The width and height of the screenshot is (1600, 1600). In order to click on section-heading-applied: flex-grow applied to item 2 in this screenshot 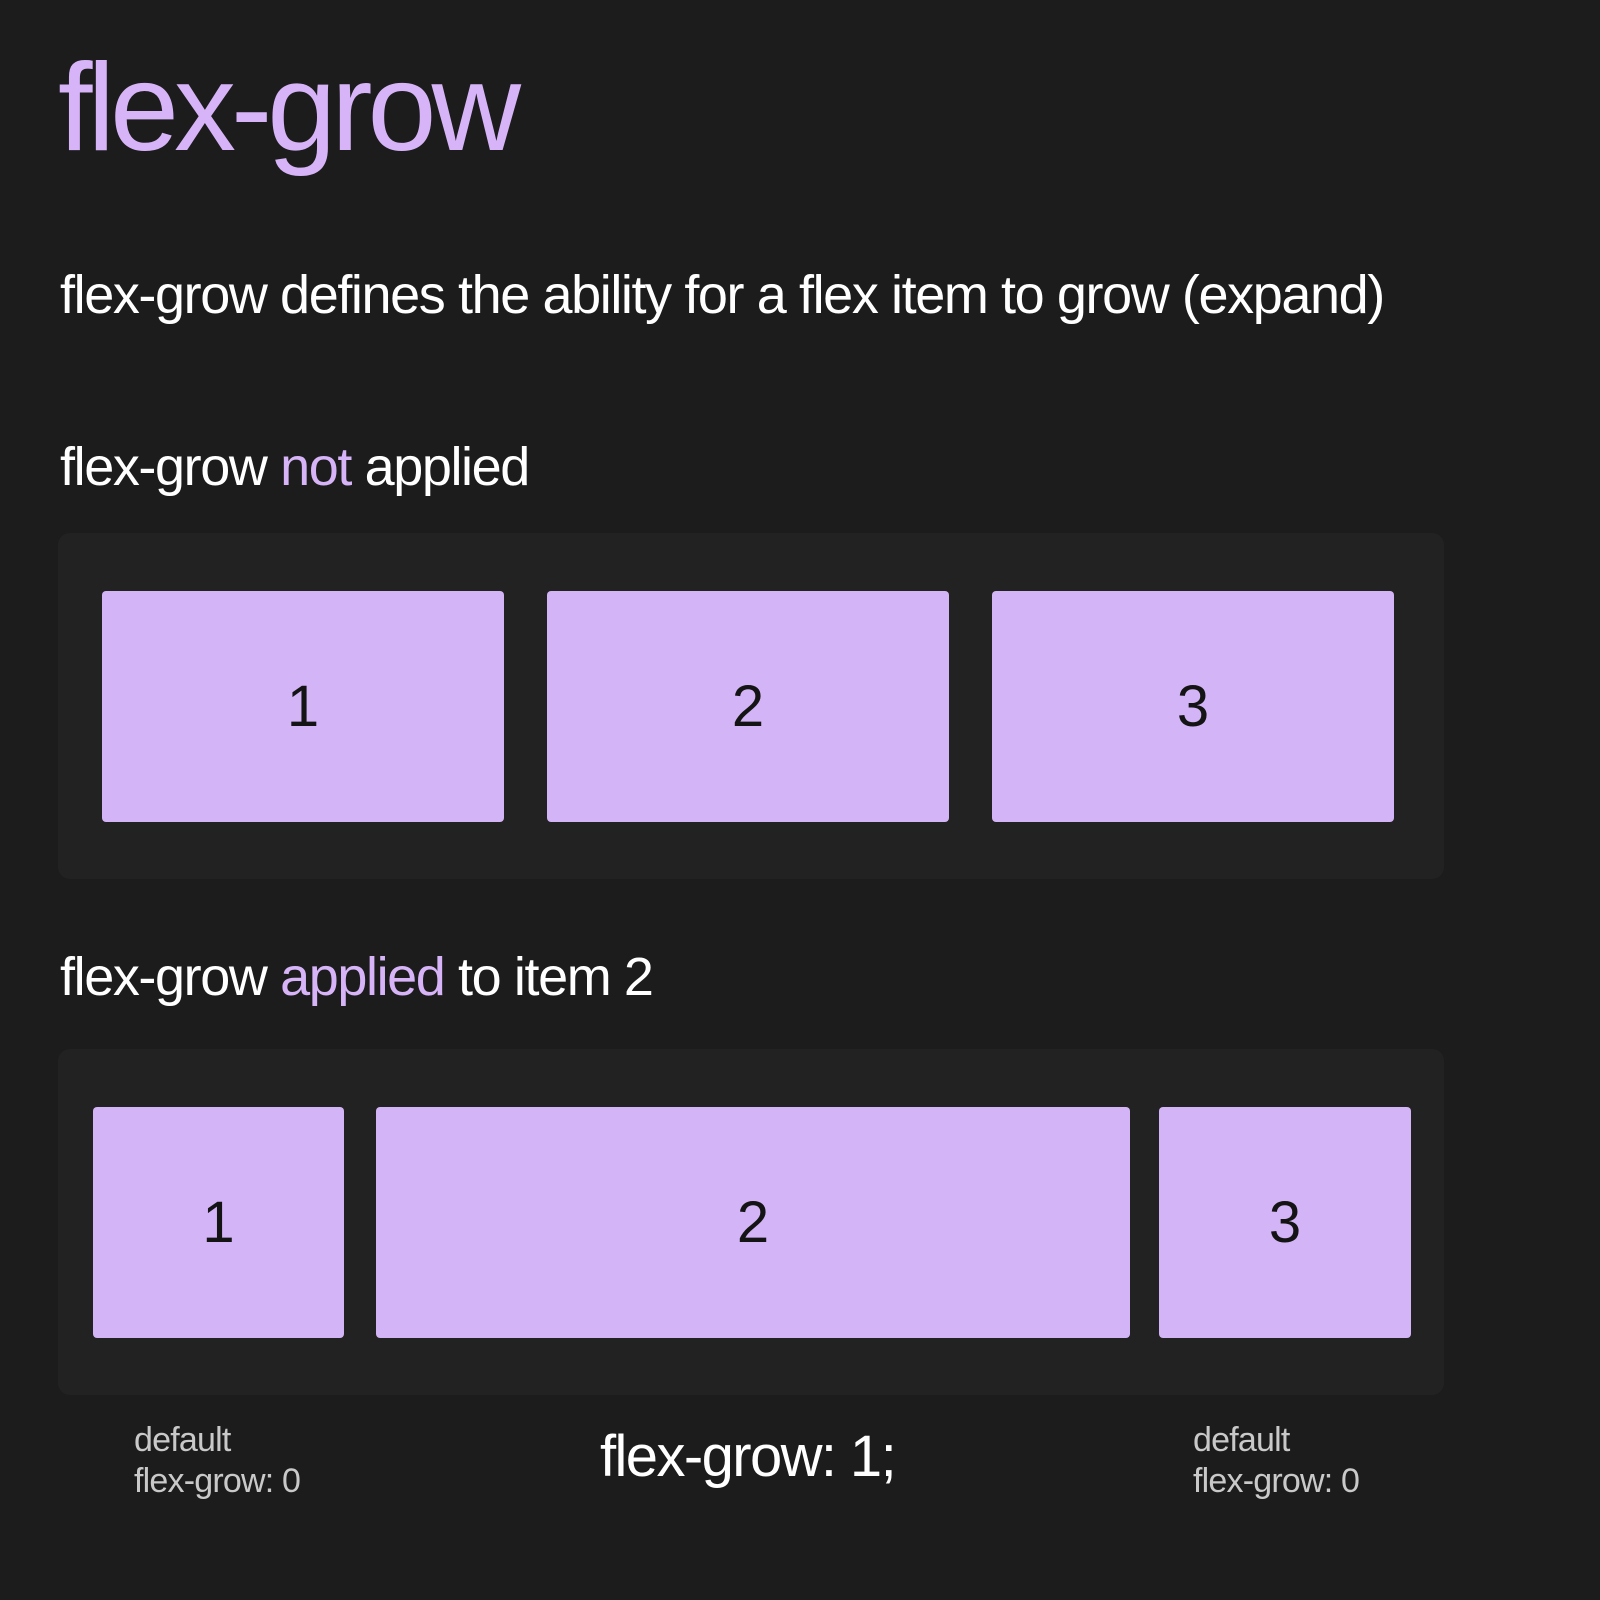, I will do `click(357, 977)`.